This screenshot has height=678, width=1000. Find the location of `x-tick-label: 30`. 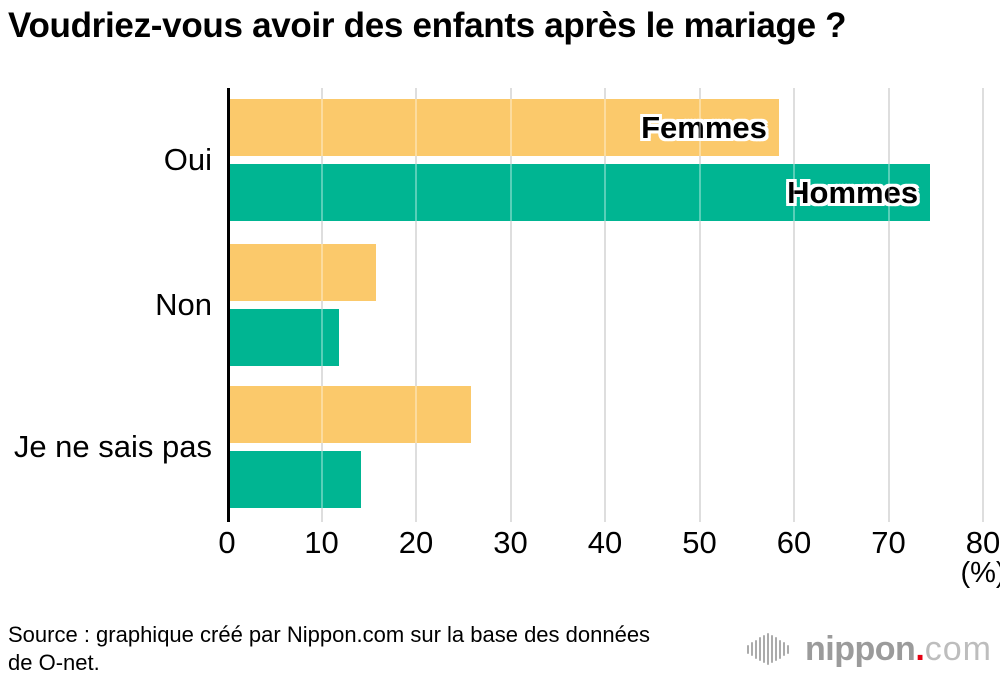

x-tick-label: 30 is located at coordinates (510, 542).